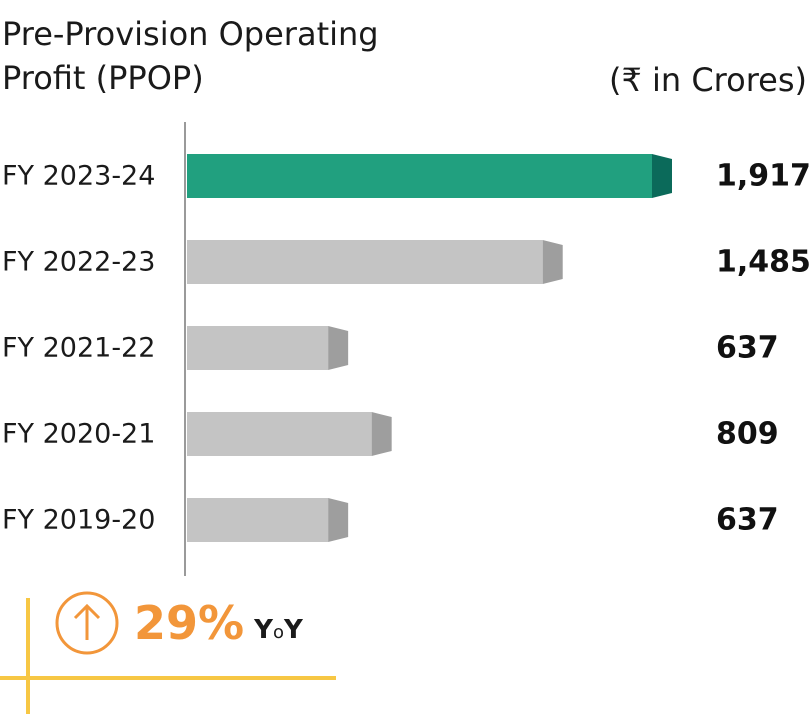  What do you see at coordinates (190, 56) in the screenshot?
I see `chart-title: Pre-Provision Operating Profit (PPOP)` at bounding box center [190, 56].